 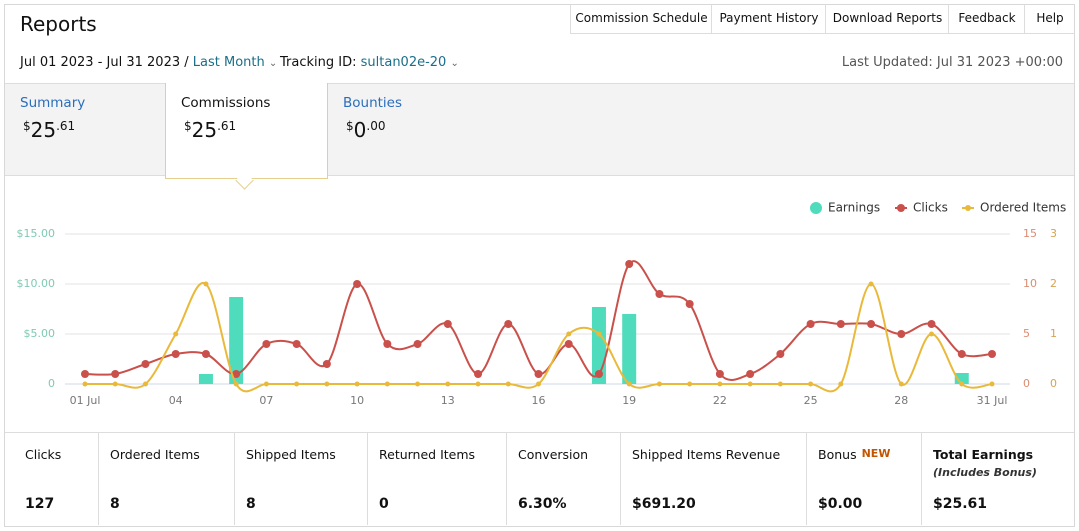 I want to click on stat-label: Shipped Items, so click(x=291, y=454).